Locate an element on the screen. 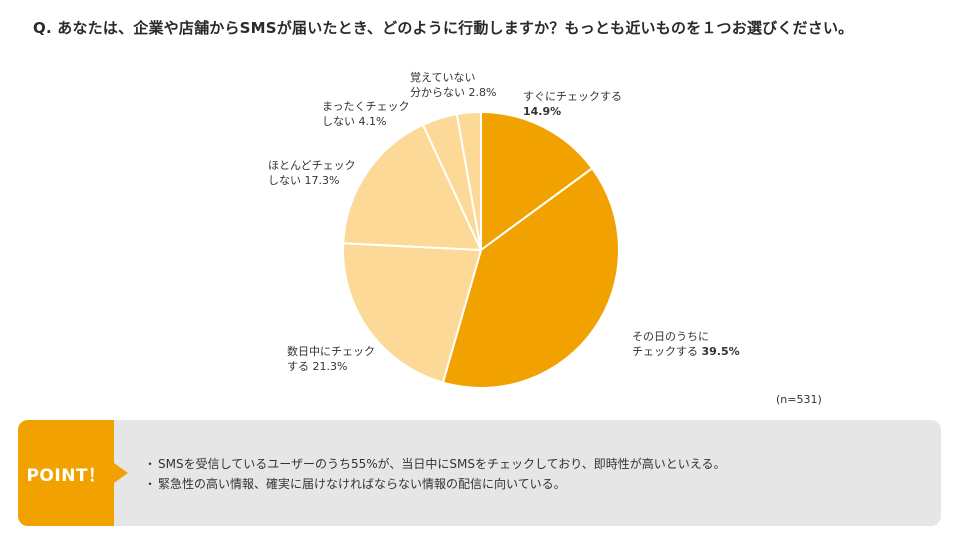 This screenshot has width=960, height=540. slice-same-day is located at coordinates (530, 278).